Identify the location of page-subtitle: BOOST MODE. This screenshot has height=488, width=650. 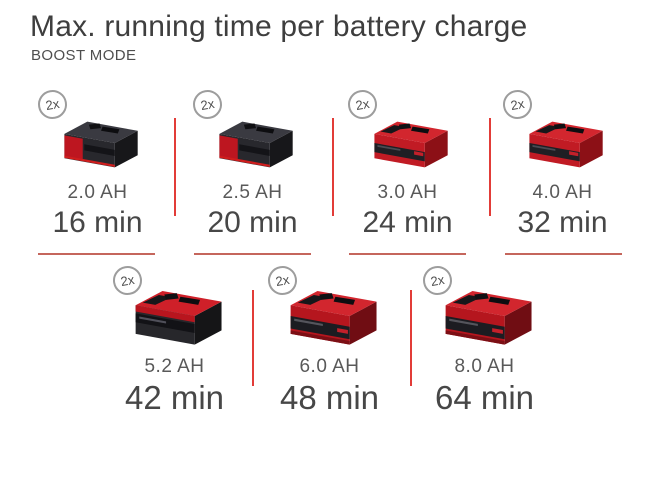
(84, 55).